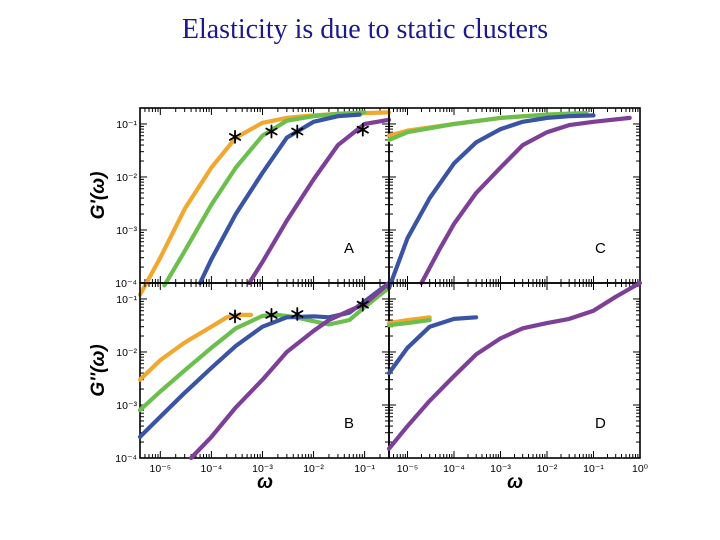  I want to click on panel-a: A G'(ω), so click(240, 202).